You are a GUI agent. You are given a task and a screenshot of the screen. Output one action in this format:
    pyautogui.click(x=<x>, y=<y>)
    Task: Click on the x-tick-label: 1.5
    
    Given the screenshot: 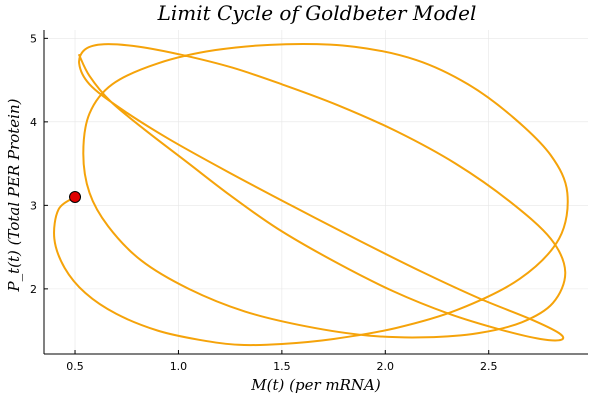 What is the action you would take?
    pyautogui.click(x=282, y=366)
    